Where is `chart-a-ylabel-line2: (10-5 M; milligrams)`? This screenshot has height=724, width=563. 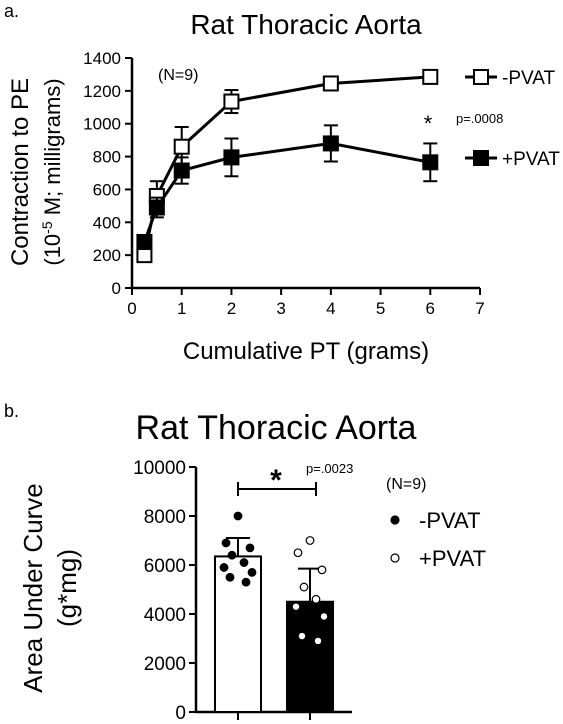 chart-a-ylabel-line2: (10-5 M; milligrams) is located at coordinates (52, 171).